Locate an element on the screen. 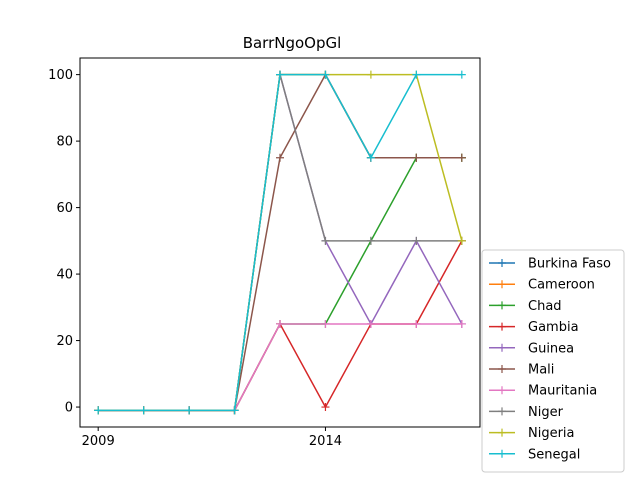  legend-item: Mali is located at coordinates (521, 370).